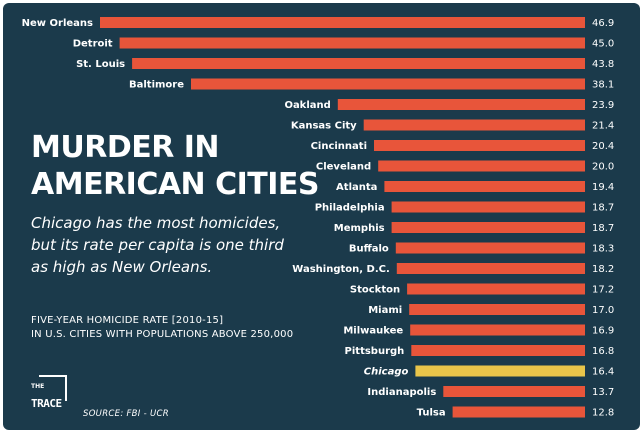 This screenshot has width=643, height=433. What do you see at coordinates (497, 309) in the screenshot?
I see `bar-miami` at bounding box center [497, 309].